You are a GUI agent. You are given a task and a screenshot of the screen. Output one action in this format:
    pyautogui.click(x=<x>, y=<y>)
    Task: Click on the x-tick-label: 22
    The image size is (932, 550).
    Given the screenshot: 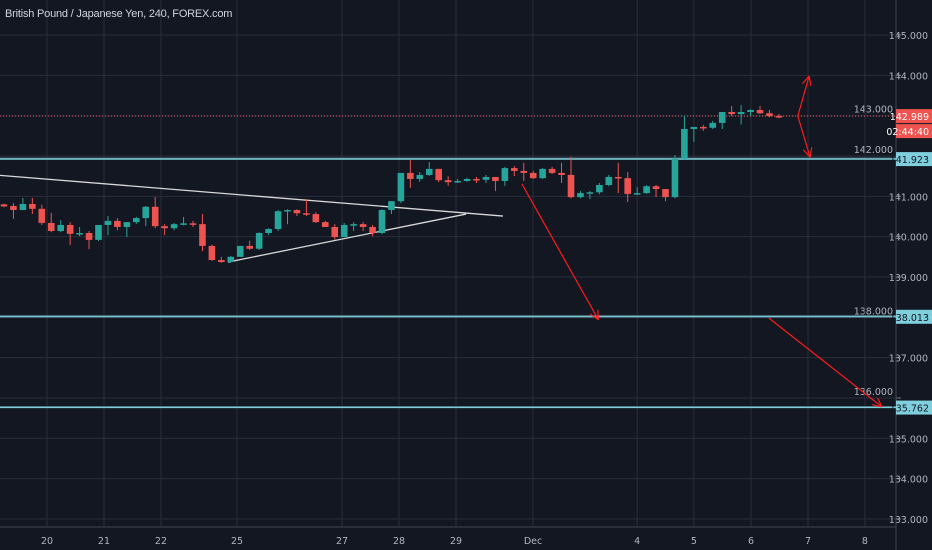 What is the action you would take?
    pyautogui.click(x=161, y=541)
    